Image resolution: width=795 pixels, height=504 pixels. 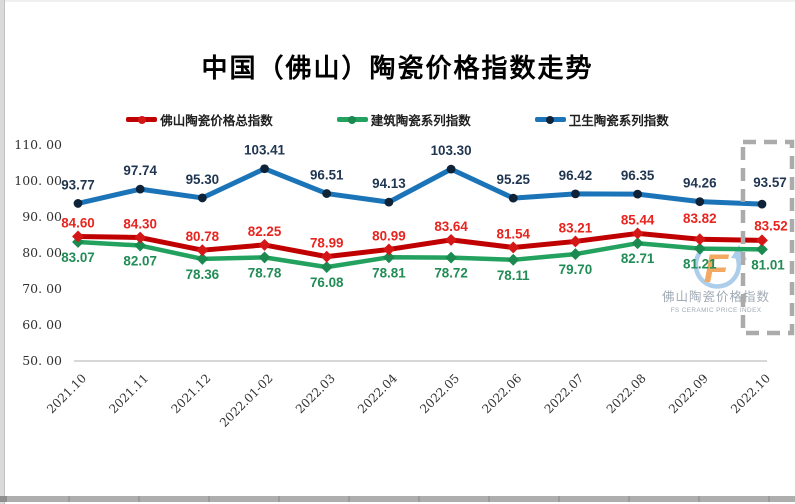 I want to click on data-point-label-total: 80.78, so click(x=203, y=236).